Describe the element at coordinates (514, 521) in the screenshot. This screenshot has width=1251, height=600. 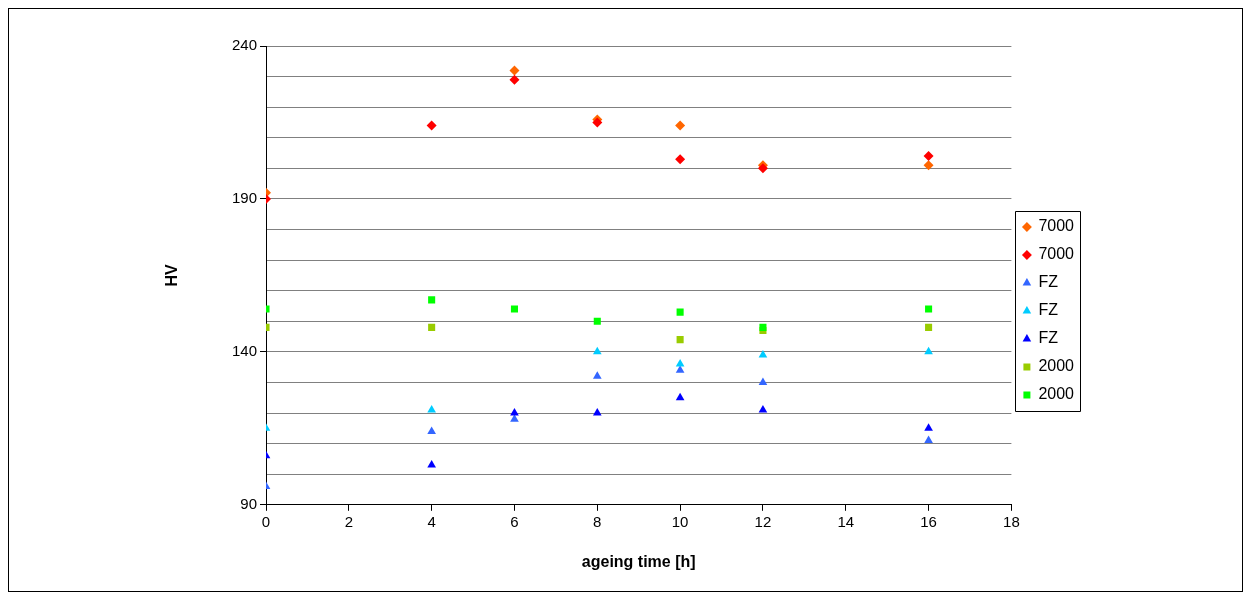
I see `x-tick-label: 6` at that location.